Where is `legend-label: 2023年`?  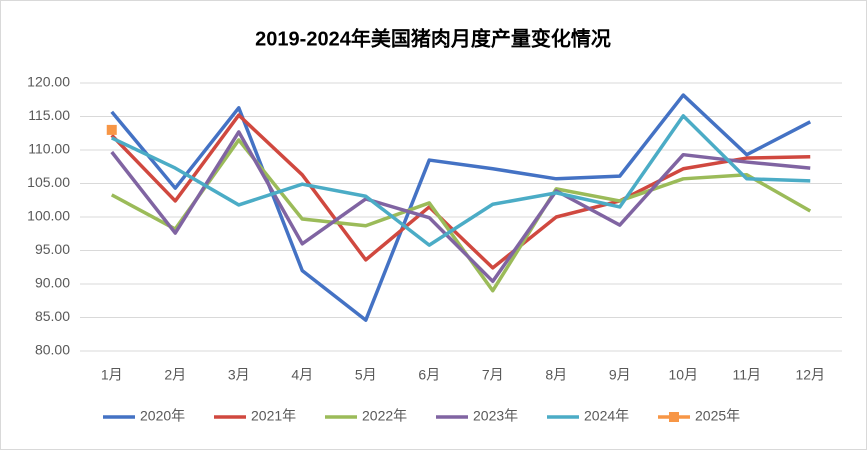 legend-label: 2023年 is located at coordinates (495, 416).